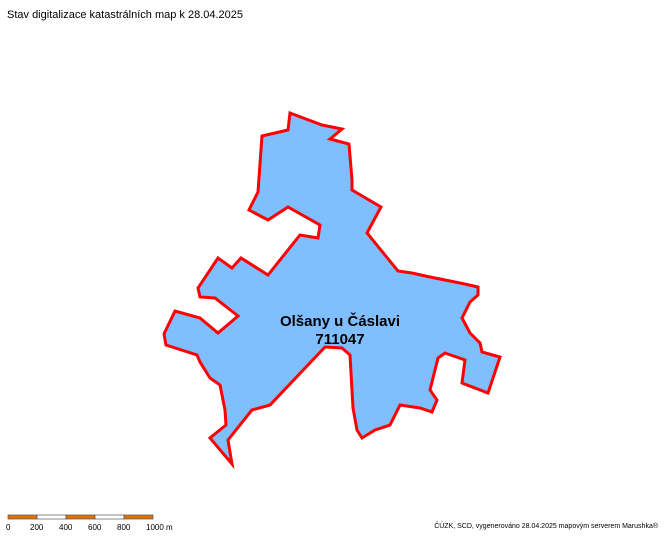  What do you see at coordinates (159, 527) in the screenshot?
I see `scale-label: 1000 m` at bounding box center [159, 527].